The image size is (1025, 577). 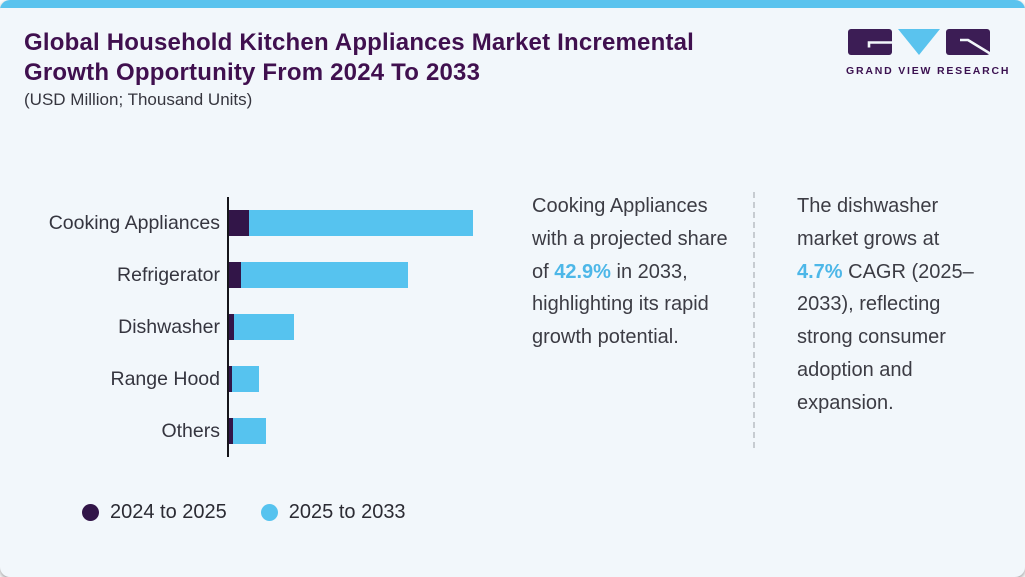 What do you see at coordinates (190, 430) in the screenshot?
I see `category-label: Others` at bounding box center [190, 430].